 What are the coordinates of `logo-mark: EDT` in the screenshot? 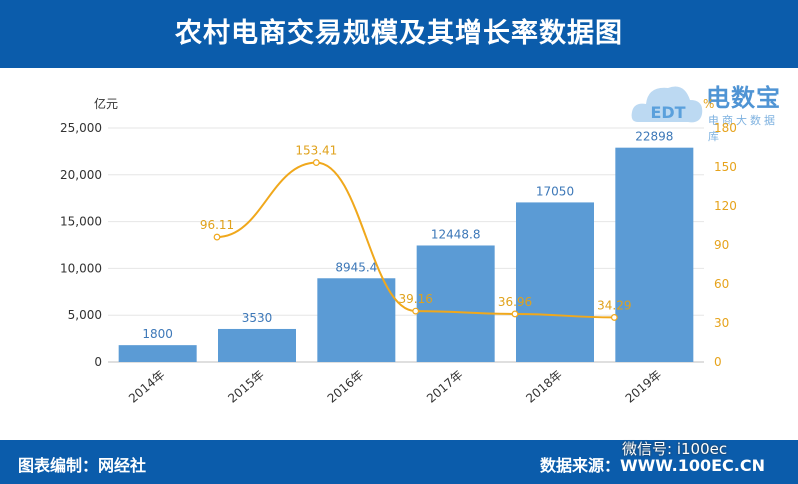 It's located at (667, 112).